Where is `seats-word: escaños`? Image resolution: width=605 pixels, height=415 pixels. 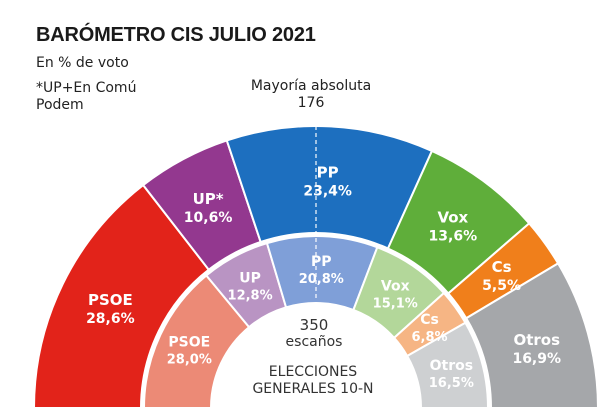
seats-word: escaños is located at coordinates (314, 342).